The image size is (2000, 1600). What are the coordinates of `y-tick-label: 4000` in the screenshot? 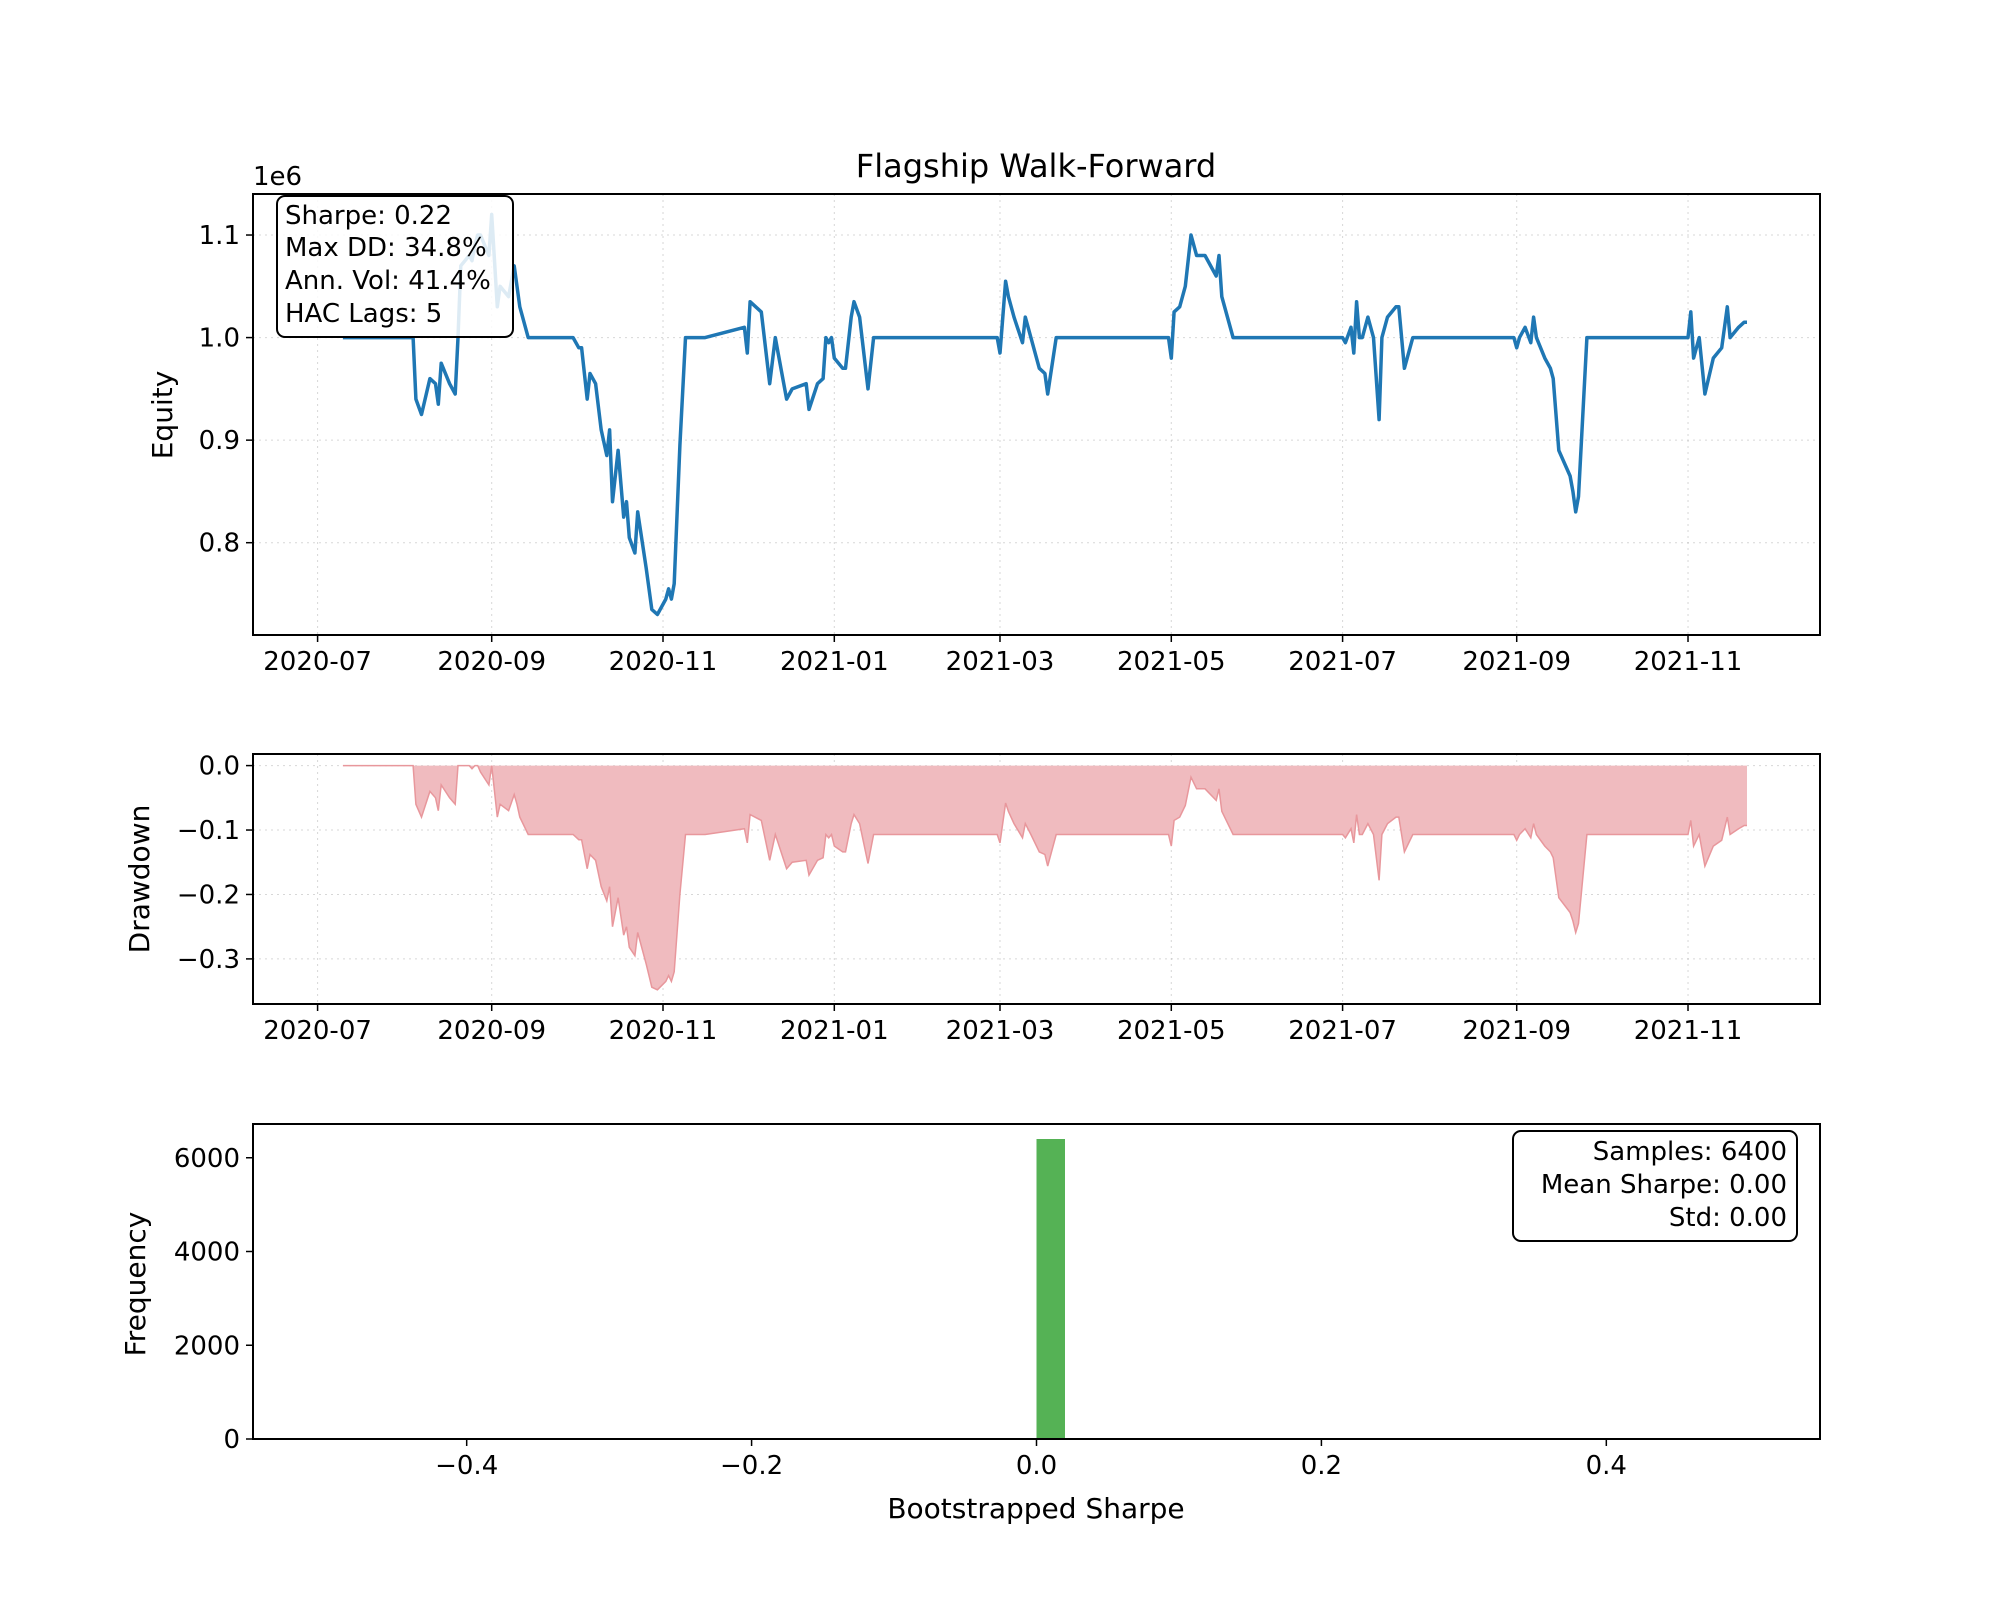 It's located at (207, 1253).